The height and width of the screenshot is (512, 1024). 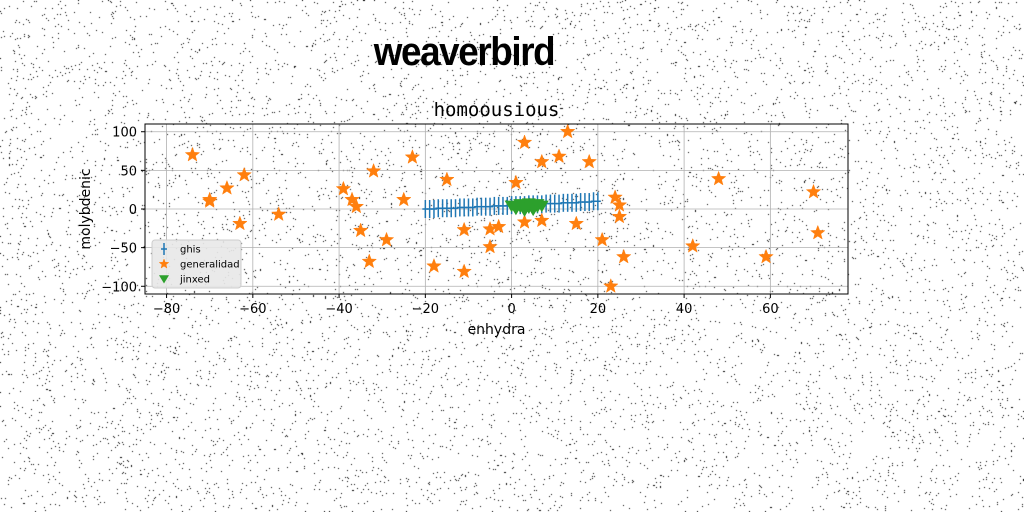 What do you see at coordinates (164, 249) in the screenshot?
I see `legend-ghis-marker` at bounding box center [164, 249].